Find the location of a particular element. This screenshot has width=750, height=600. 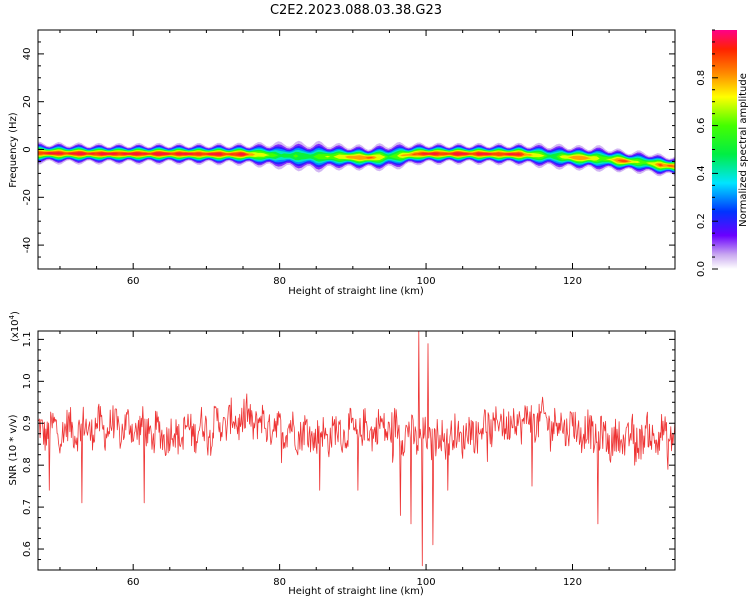

colorbar-tick-label: 0.8 is located at coordinates (701, 78).